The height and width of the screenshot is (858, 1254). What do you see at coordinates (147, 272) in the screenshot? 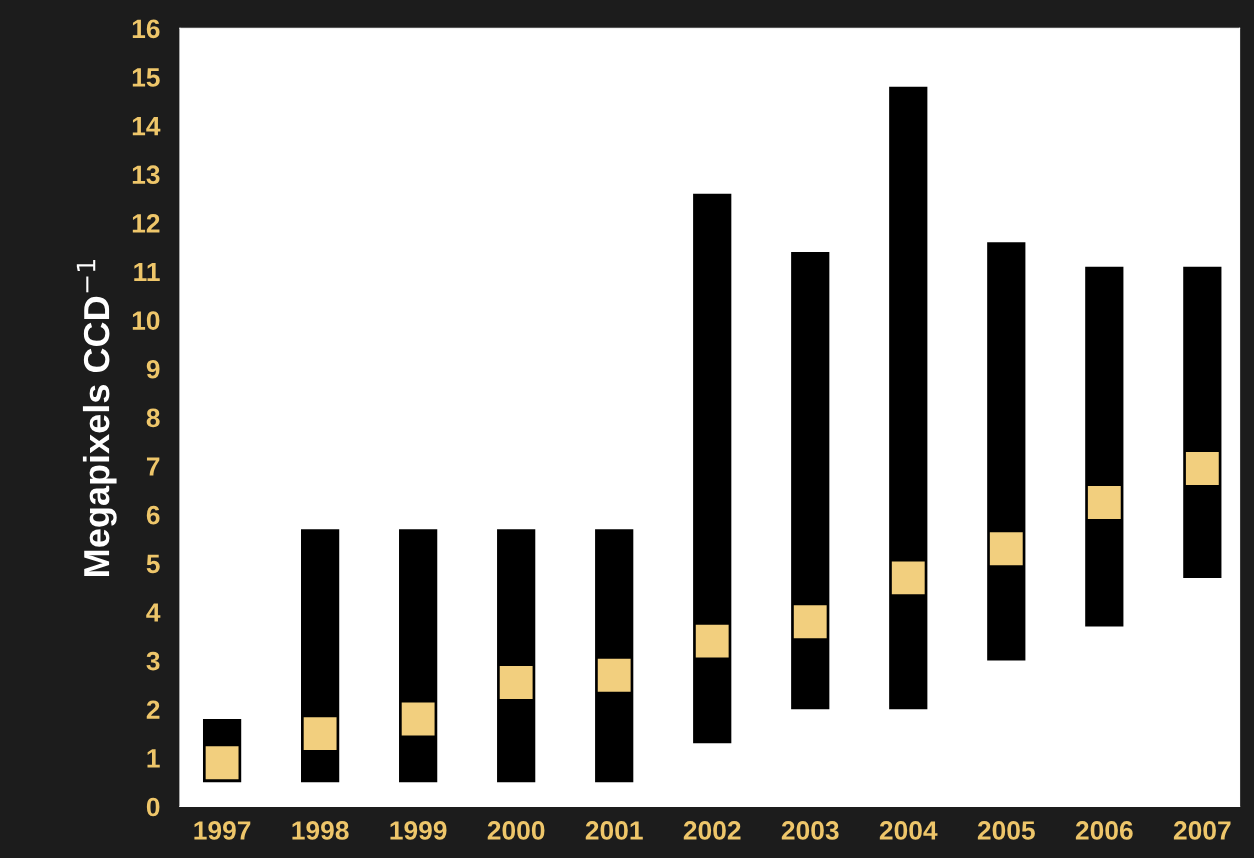
I see `y-tick-label: 11` at bounding box center [147, 272].